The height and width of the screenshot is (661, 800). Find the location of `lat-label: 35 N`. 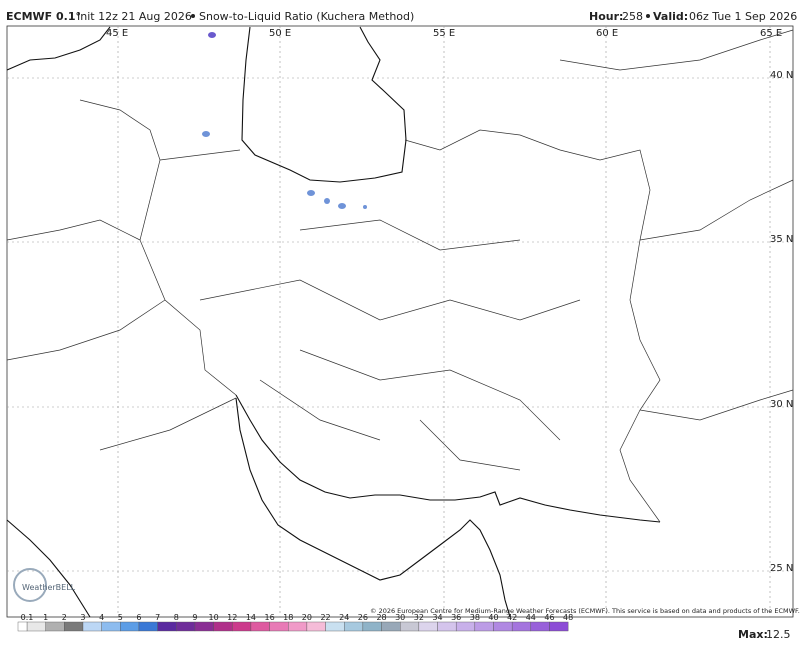

lat-label: 35 N is located at coordinates (781, 239).